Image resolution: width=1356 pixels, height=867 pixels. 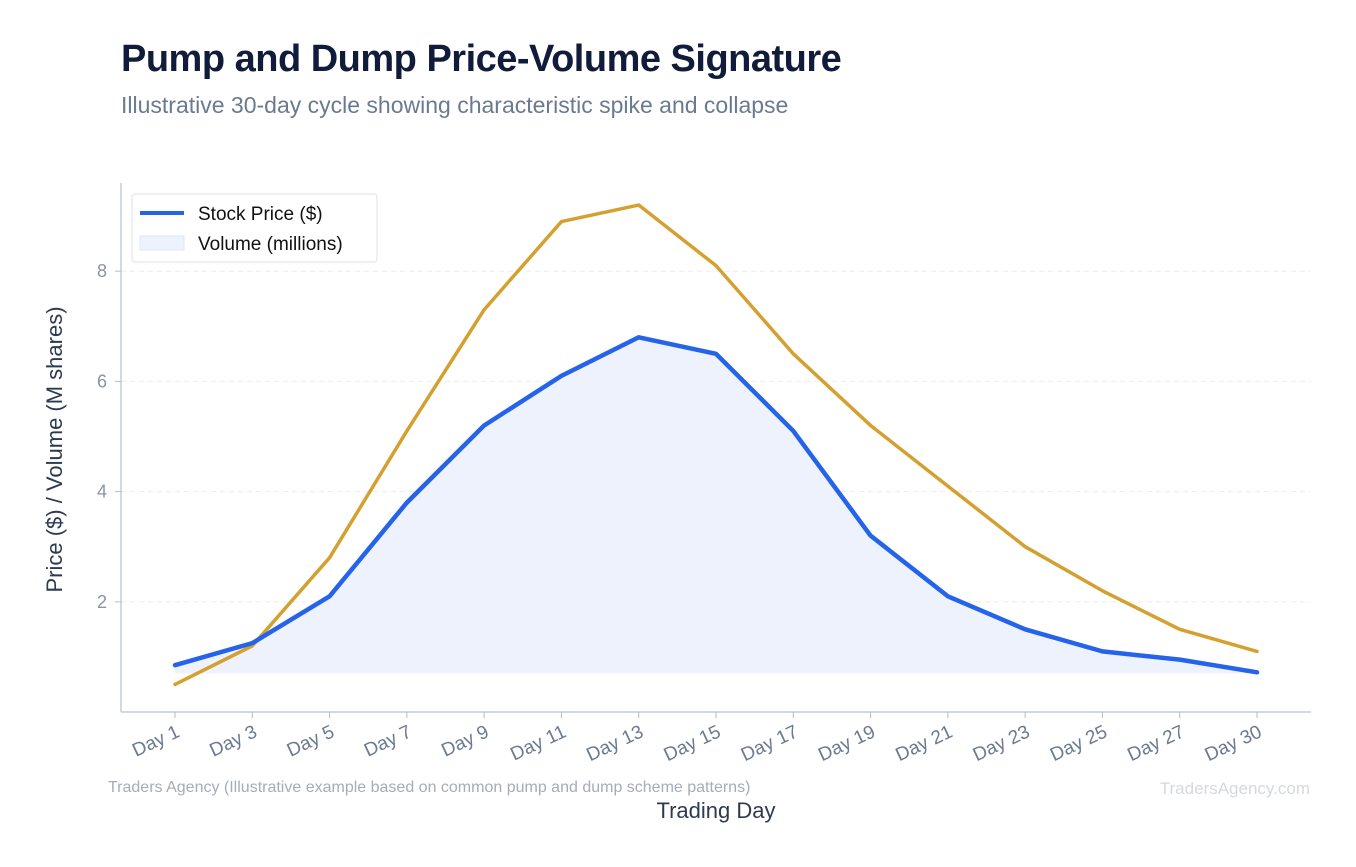 What do you see at coordinates (388, 741) in the screenshot?
I see `x-tick-label: Day 7` at bounding box center [388, 741].